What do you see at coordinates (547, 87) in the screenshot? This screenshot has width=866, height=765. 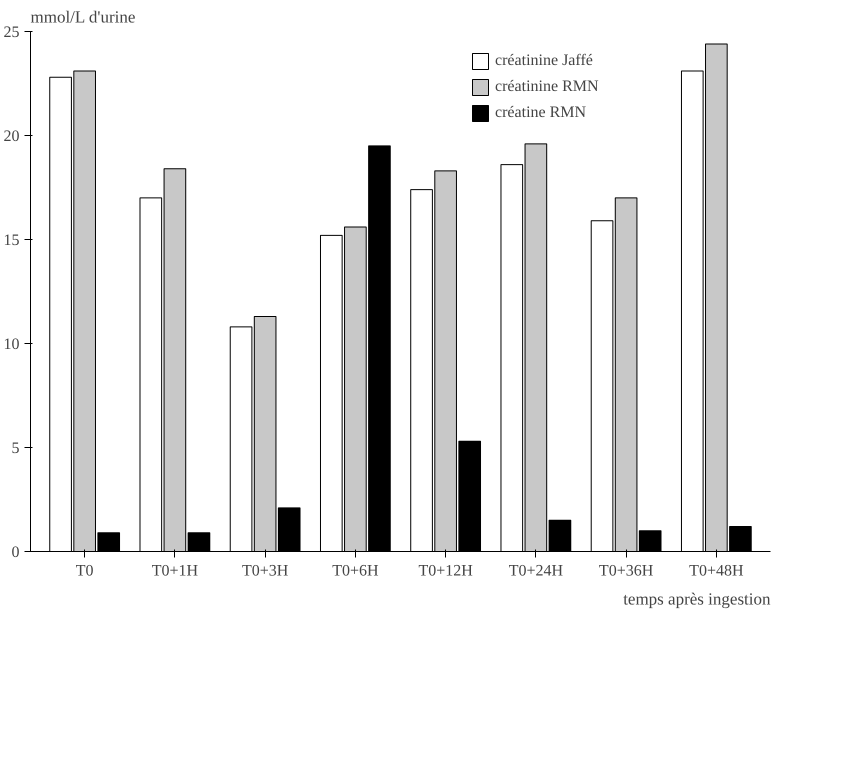 I see `legend-label: créatinine RMN` at bounding box center [547, 87].